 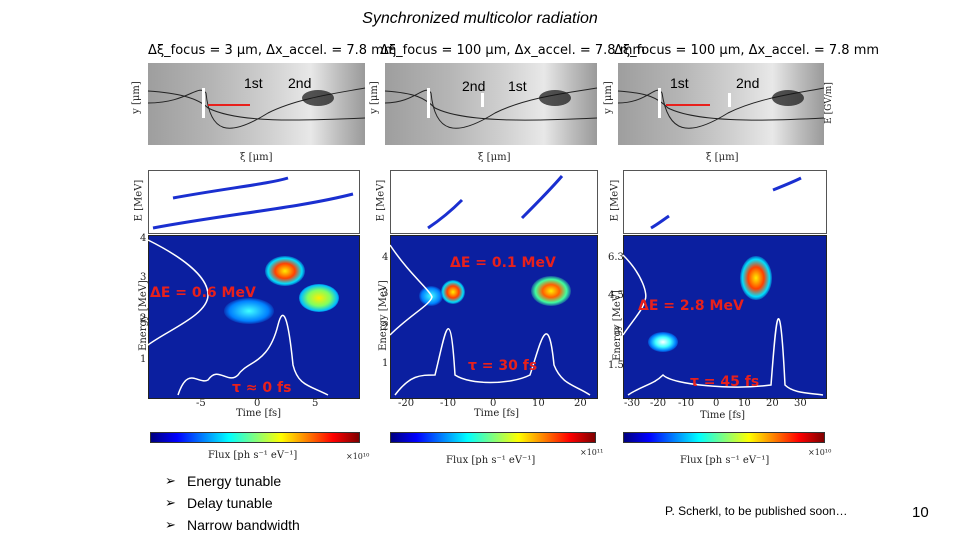 What do you see at coordinates (724, 437) in the screenshot?
I see `panel-3-colorbar` at bounding box center [724, 437].